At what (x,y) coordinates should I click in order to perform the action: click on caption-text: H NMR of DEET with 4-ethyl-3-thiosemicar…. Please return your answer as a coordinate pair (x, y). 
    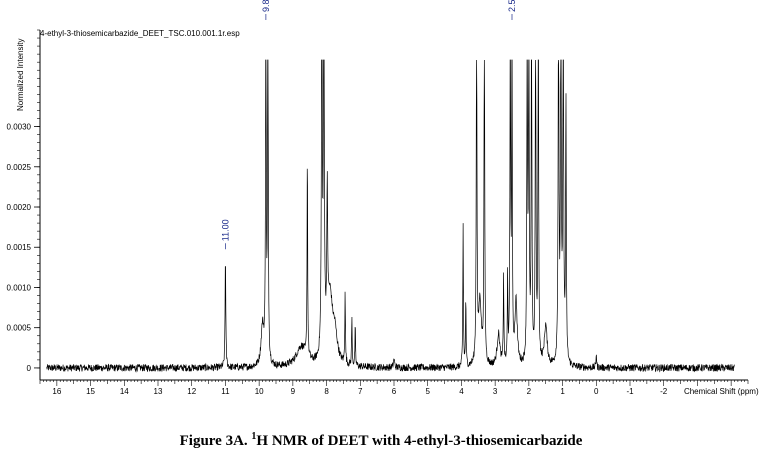
    Looking at the image, I should click on (419, 441).